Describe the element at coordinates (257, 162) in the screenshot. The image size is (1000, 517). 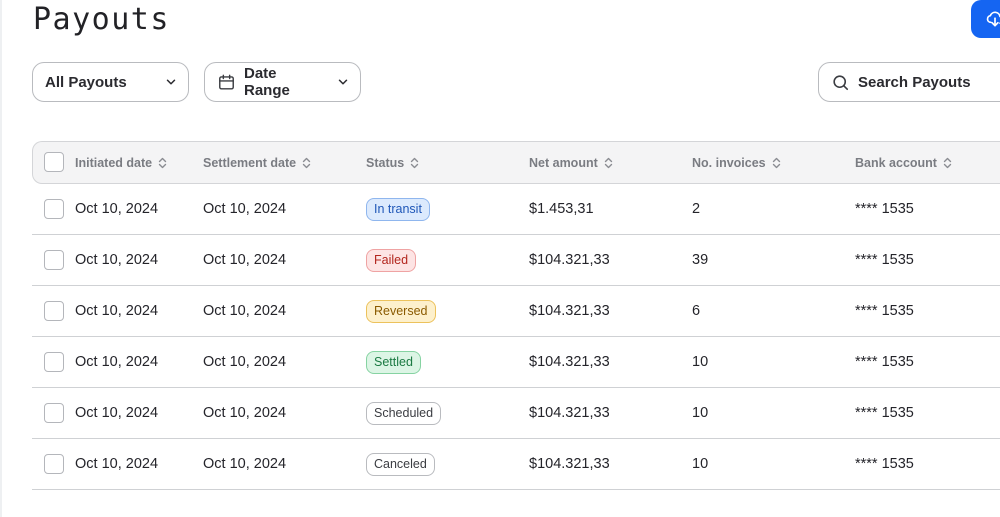
I see `column-header-settlement-date: Settlement date` at that location.